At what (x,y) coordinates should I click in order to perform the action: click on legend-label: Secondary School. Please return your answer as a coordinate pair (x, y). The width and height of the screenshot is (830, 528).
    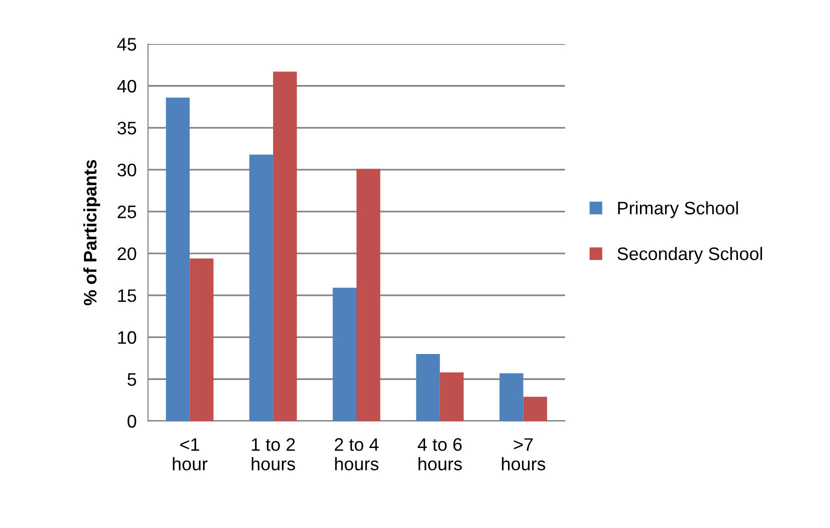
    Looking at the image, I should click on (689, 255).